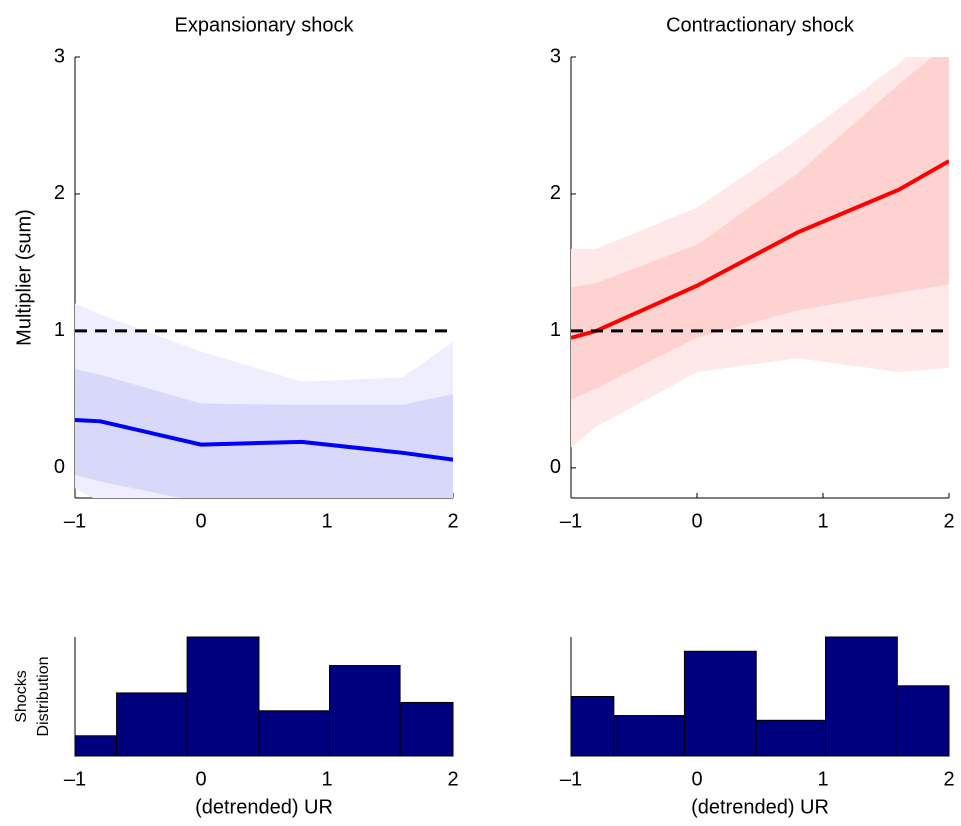 This screenshot has width=961, height=826. I want to click on chart-title: Contractionary shock, so click(760, 25).